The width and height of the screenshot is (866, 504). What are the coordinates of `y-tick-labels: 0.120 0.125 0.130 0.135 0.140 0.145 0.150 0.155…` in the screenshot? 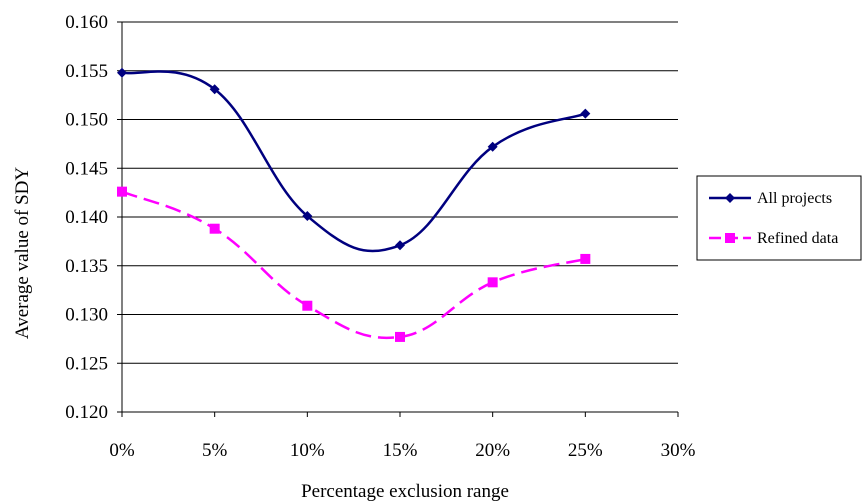 It's located at (86, 217).